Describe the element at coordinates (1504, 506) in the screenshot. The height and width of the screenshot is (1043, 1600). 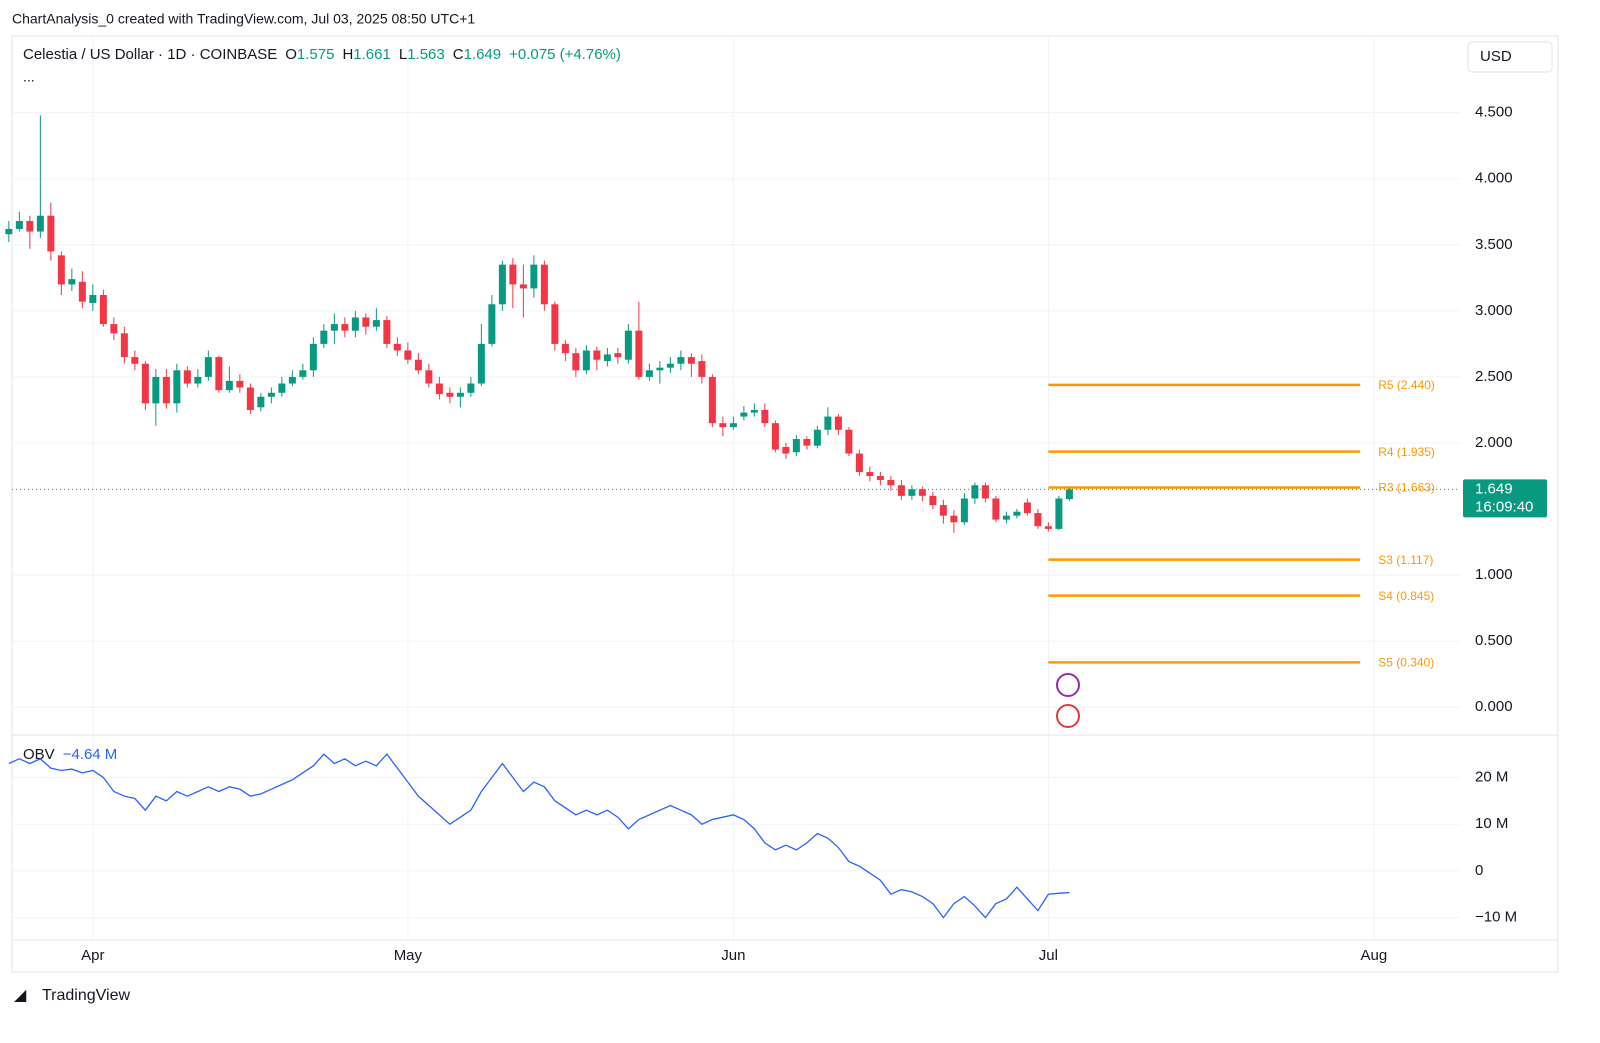
I see `price-tag-countdown: 16:09:40` at that location.